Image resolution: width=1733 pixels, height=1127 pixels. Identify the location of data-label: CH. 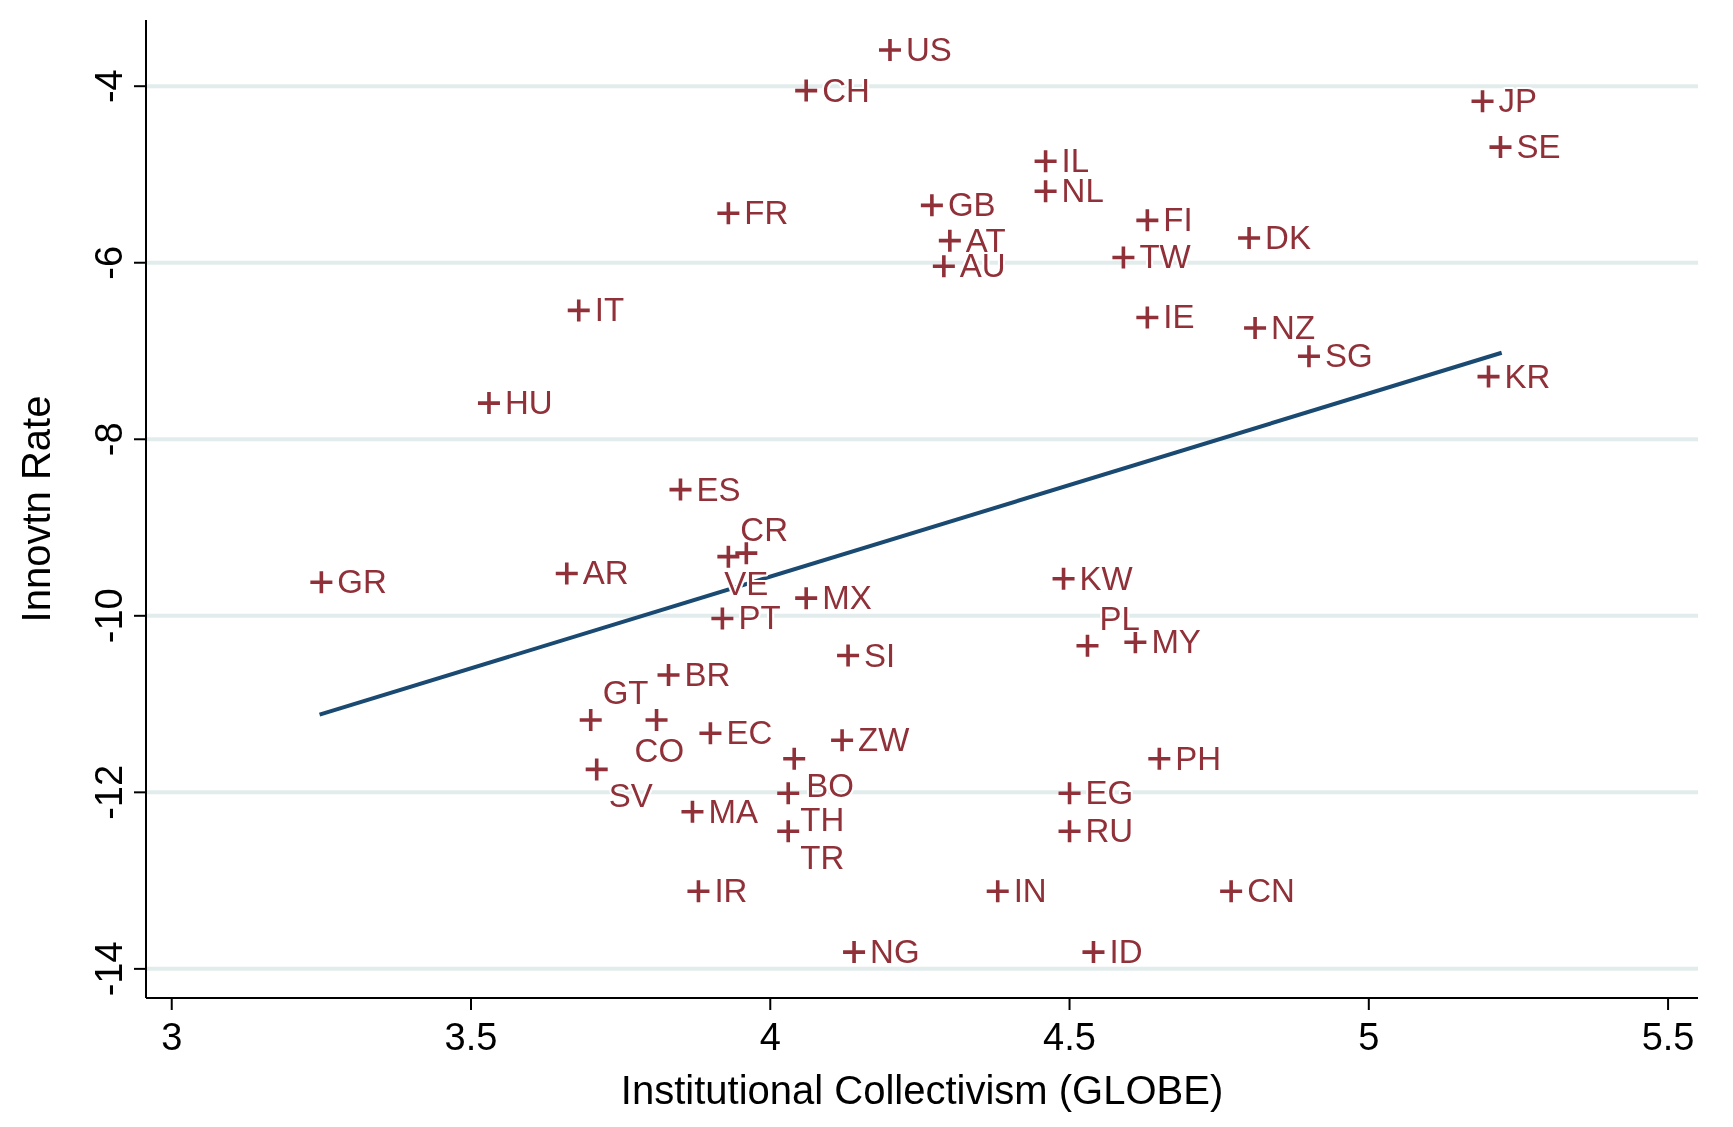
(846, 90).